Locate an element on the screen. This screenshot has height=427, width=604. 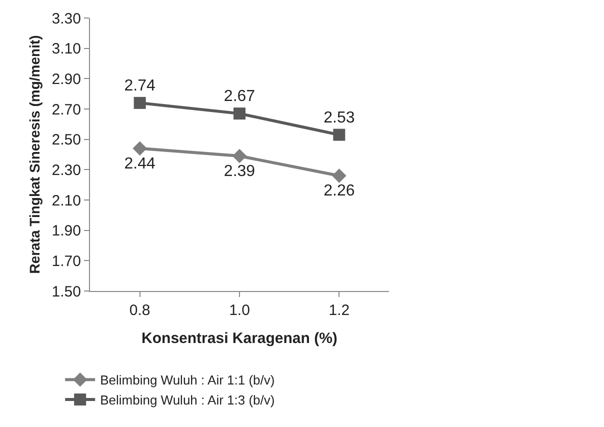
y-tick-label: 3.30 is located at coordinates (66, 19).